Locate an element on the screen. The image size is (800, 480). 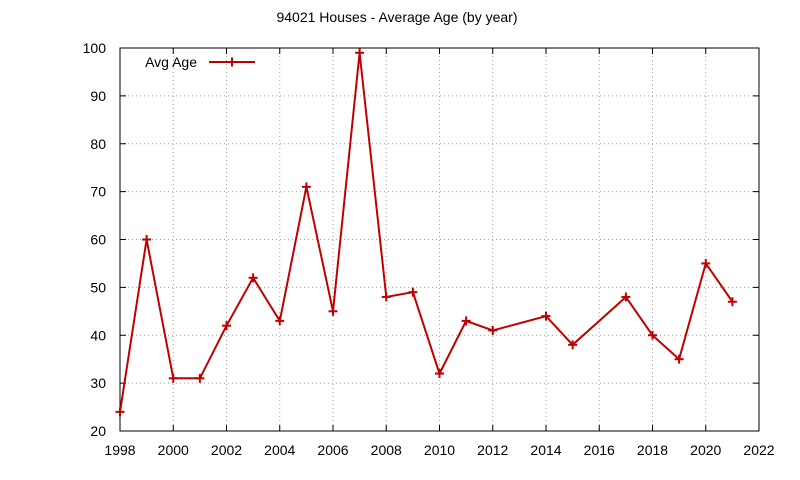
y-tick-label: 70 is located at coordinates (98, 192).